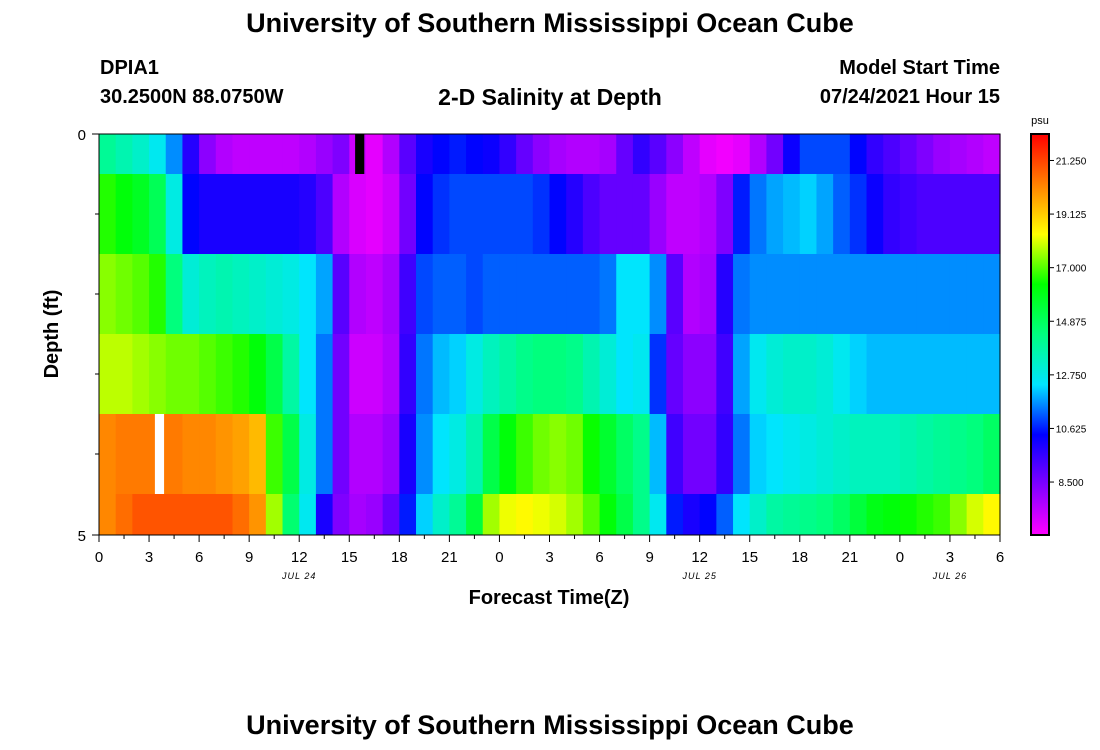 The width and height of the screenshot is (1100, 750). What do you see at coordinates (52, 334) in the screenshot?
I see `y-axis-label: Depth (ft)` at bounding box center [52, 334].